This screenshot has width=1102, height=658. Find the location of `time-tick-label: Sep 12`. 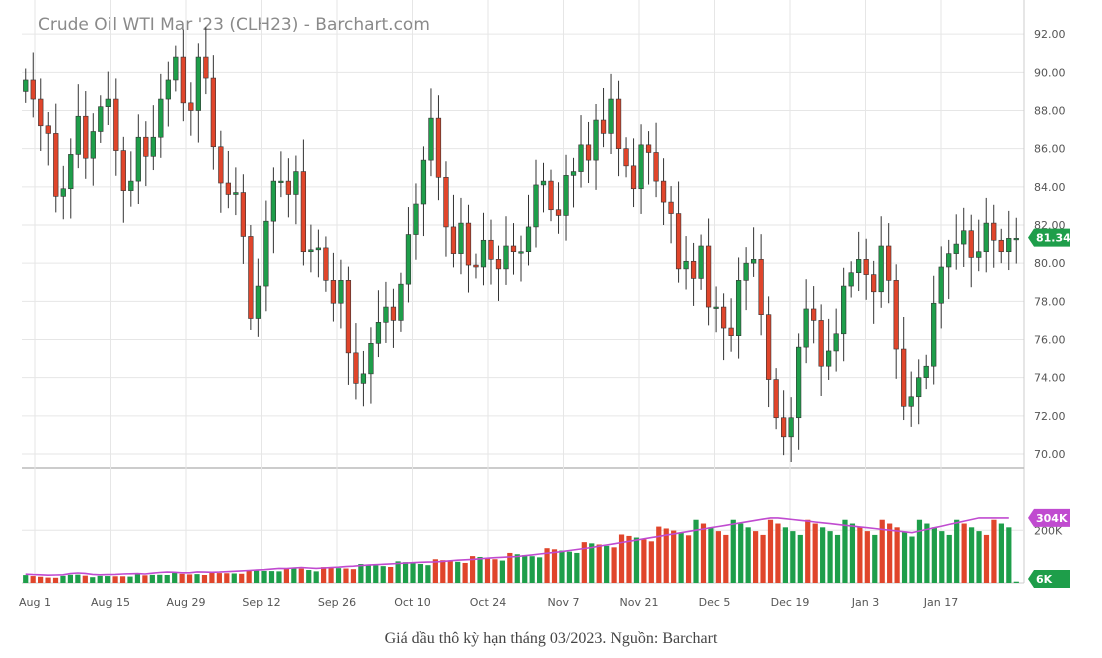

time-tick-label: Sep 12 is located at coordinates (261, 602).